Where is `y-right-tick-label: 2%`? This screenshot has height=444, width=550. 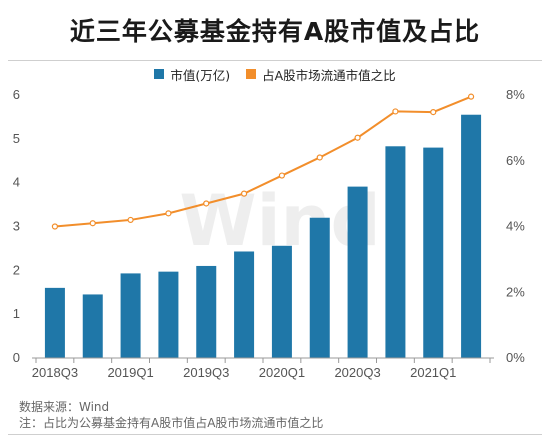 y-right-tick-label: 2% is located at coordinates (515, 291).